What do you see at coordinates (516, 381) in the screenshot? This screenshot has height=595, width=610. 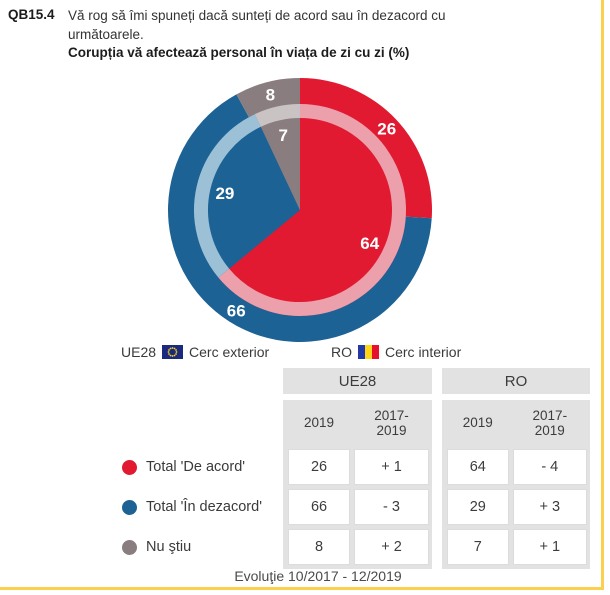 I see `table-group-header-ro: RO` at bounding box center [516, 381].